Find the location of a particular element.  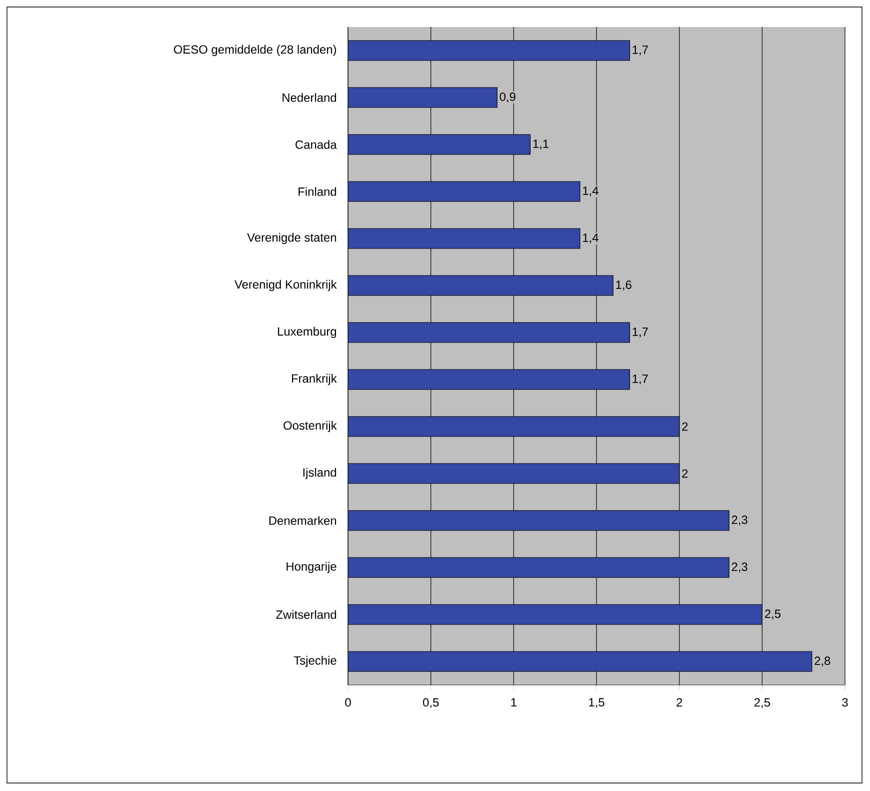

data-label: 2,5 is located at coordinates (772, 615).